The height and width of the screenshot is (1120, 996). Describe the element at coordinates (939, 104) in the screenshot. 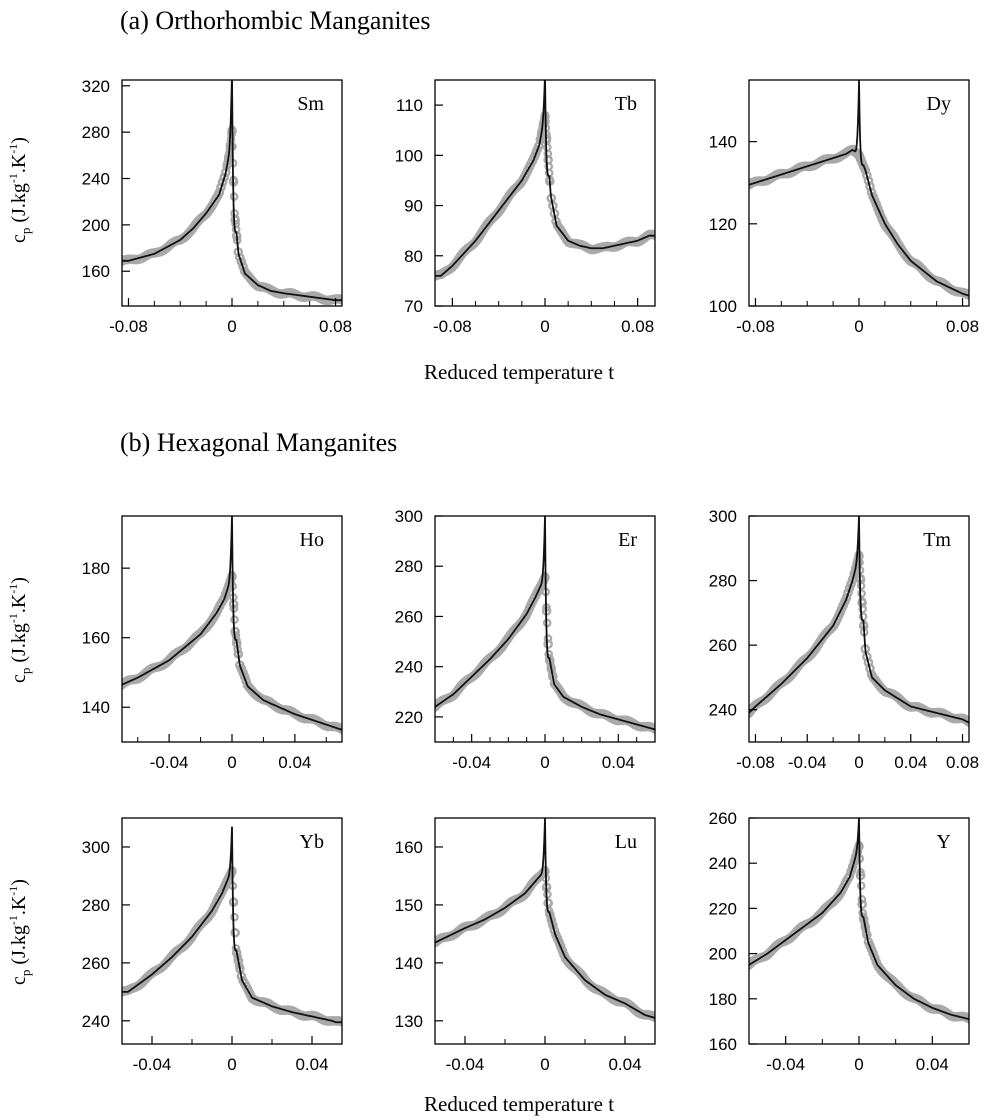

I see `panel-label-dy: Dy` at that location.